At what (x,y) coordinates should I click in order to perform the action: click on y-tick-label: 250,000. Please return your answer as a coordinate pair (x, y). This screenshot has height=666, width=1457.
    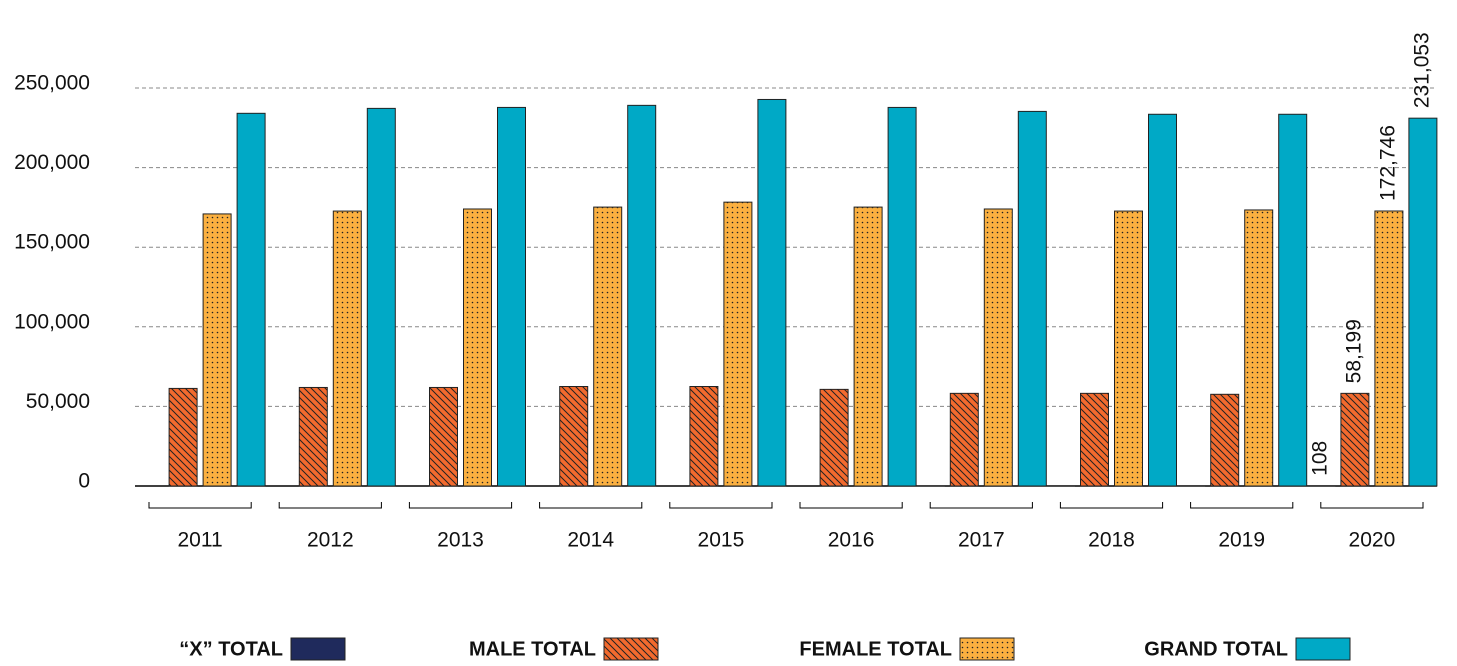
    Looking at the image, I should click on (52, 83).